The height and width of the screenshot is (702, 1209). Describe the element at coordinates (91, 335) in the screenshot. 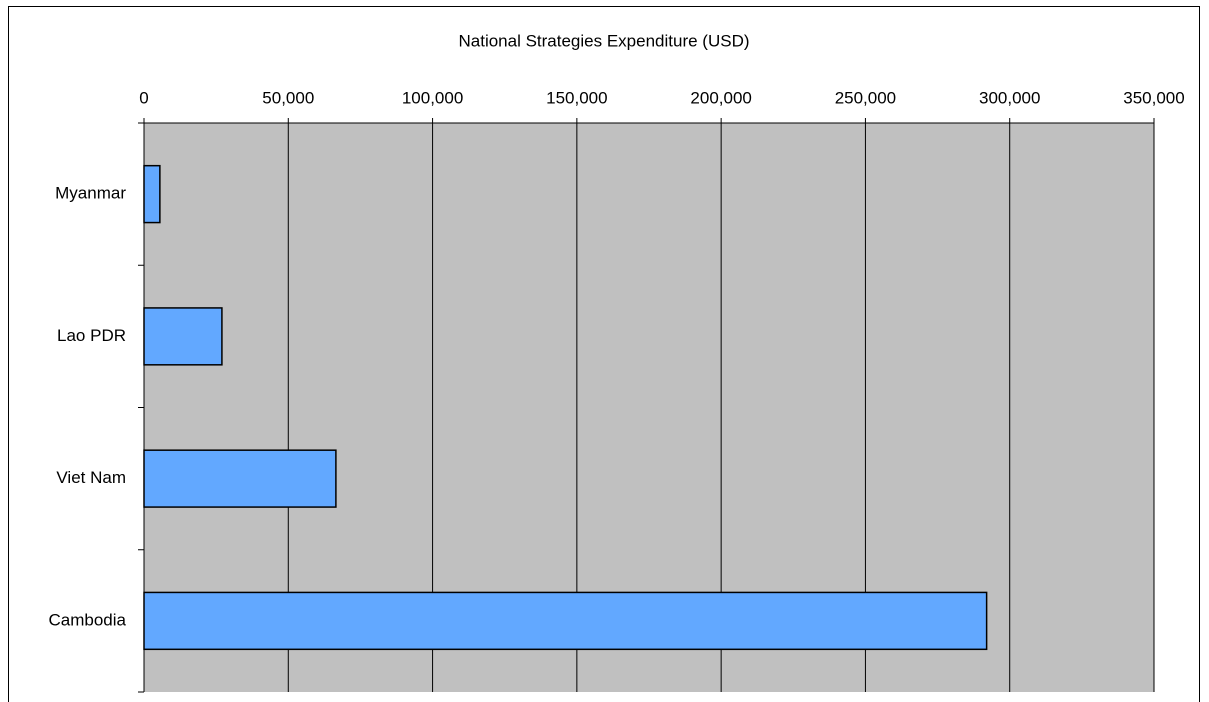

I see `y-tick-label: Lao PDR` at that location.